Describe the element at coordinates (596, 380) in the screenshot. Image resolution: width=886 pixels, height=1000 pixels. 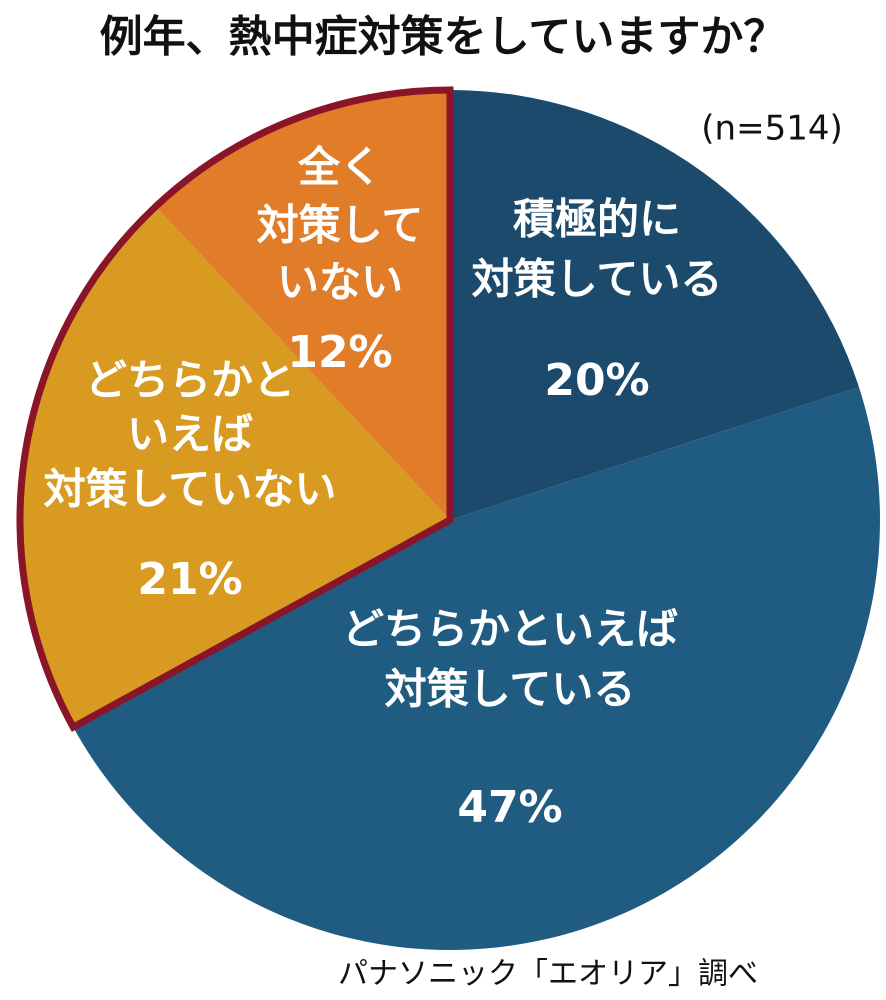
I see `value-label: 20%` at that location.